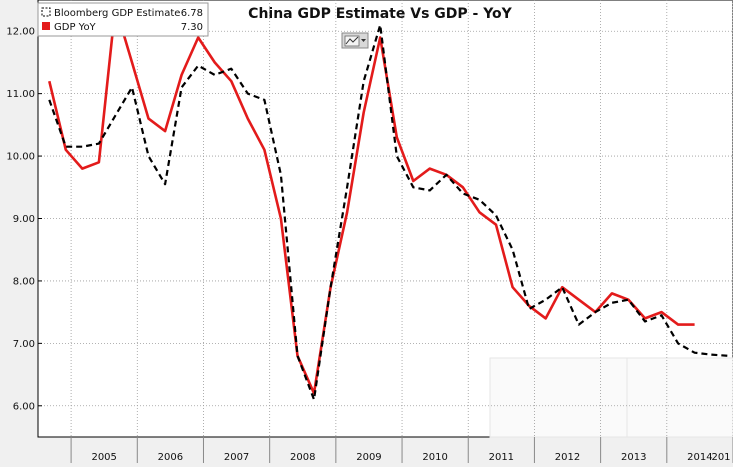 This screenshot has height=467, width=733. What do you see at coordinates (352, 40) in the screenshot?
I see `line-chart-icon` at bounding box center [352, 40].